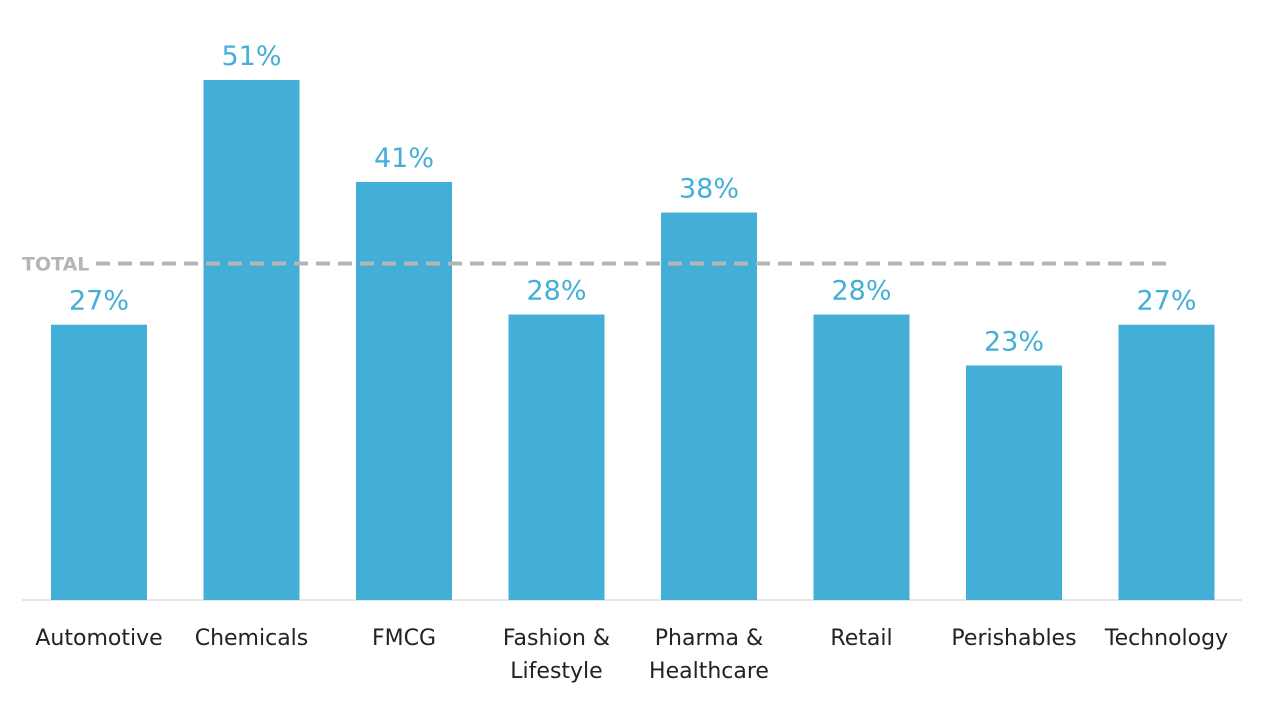 This screenshot has height=720, width=1280. I want to click on category-label-line: Healthcare, so click(709, 671).